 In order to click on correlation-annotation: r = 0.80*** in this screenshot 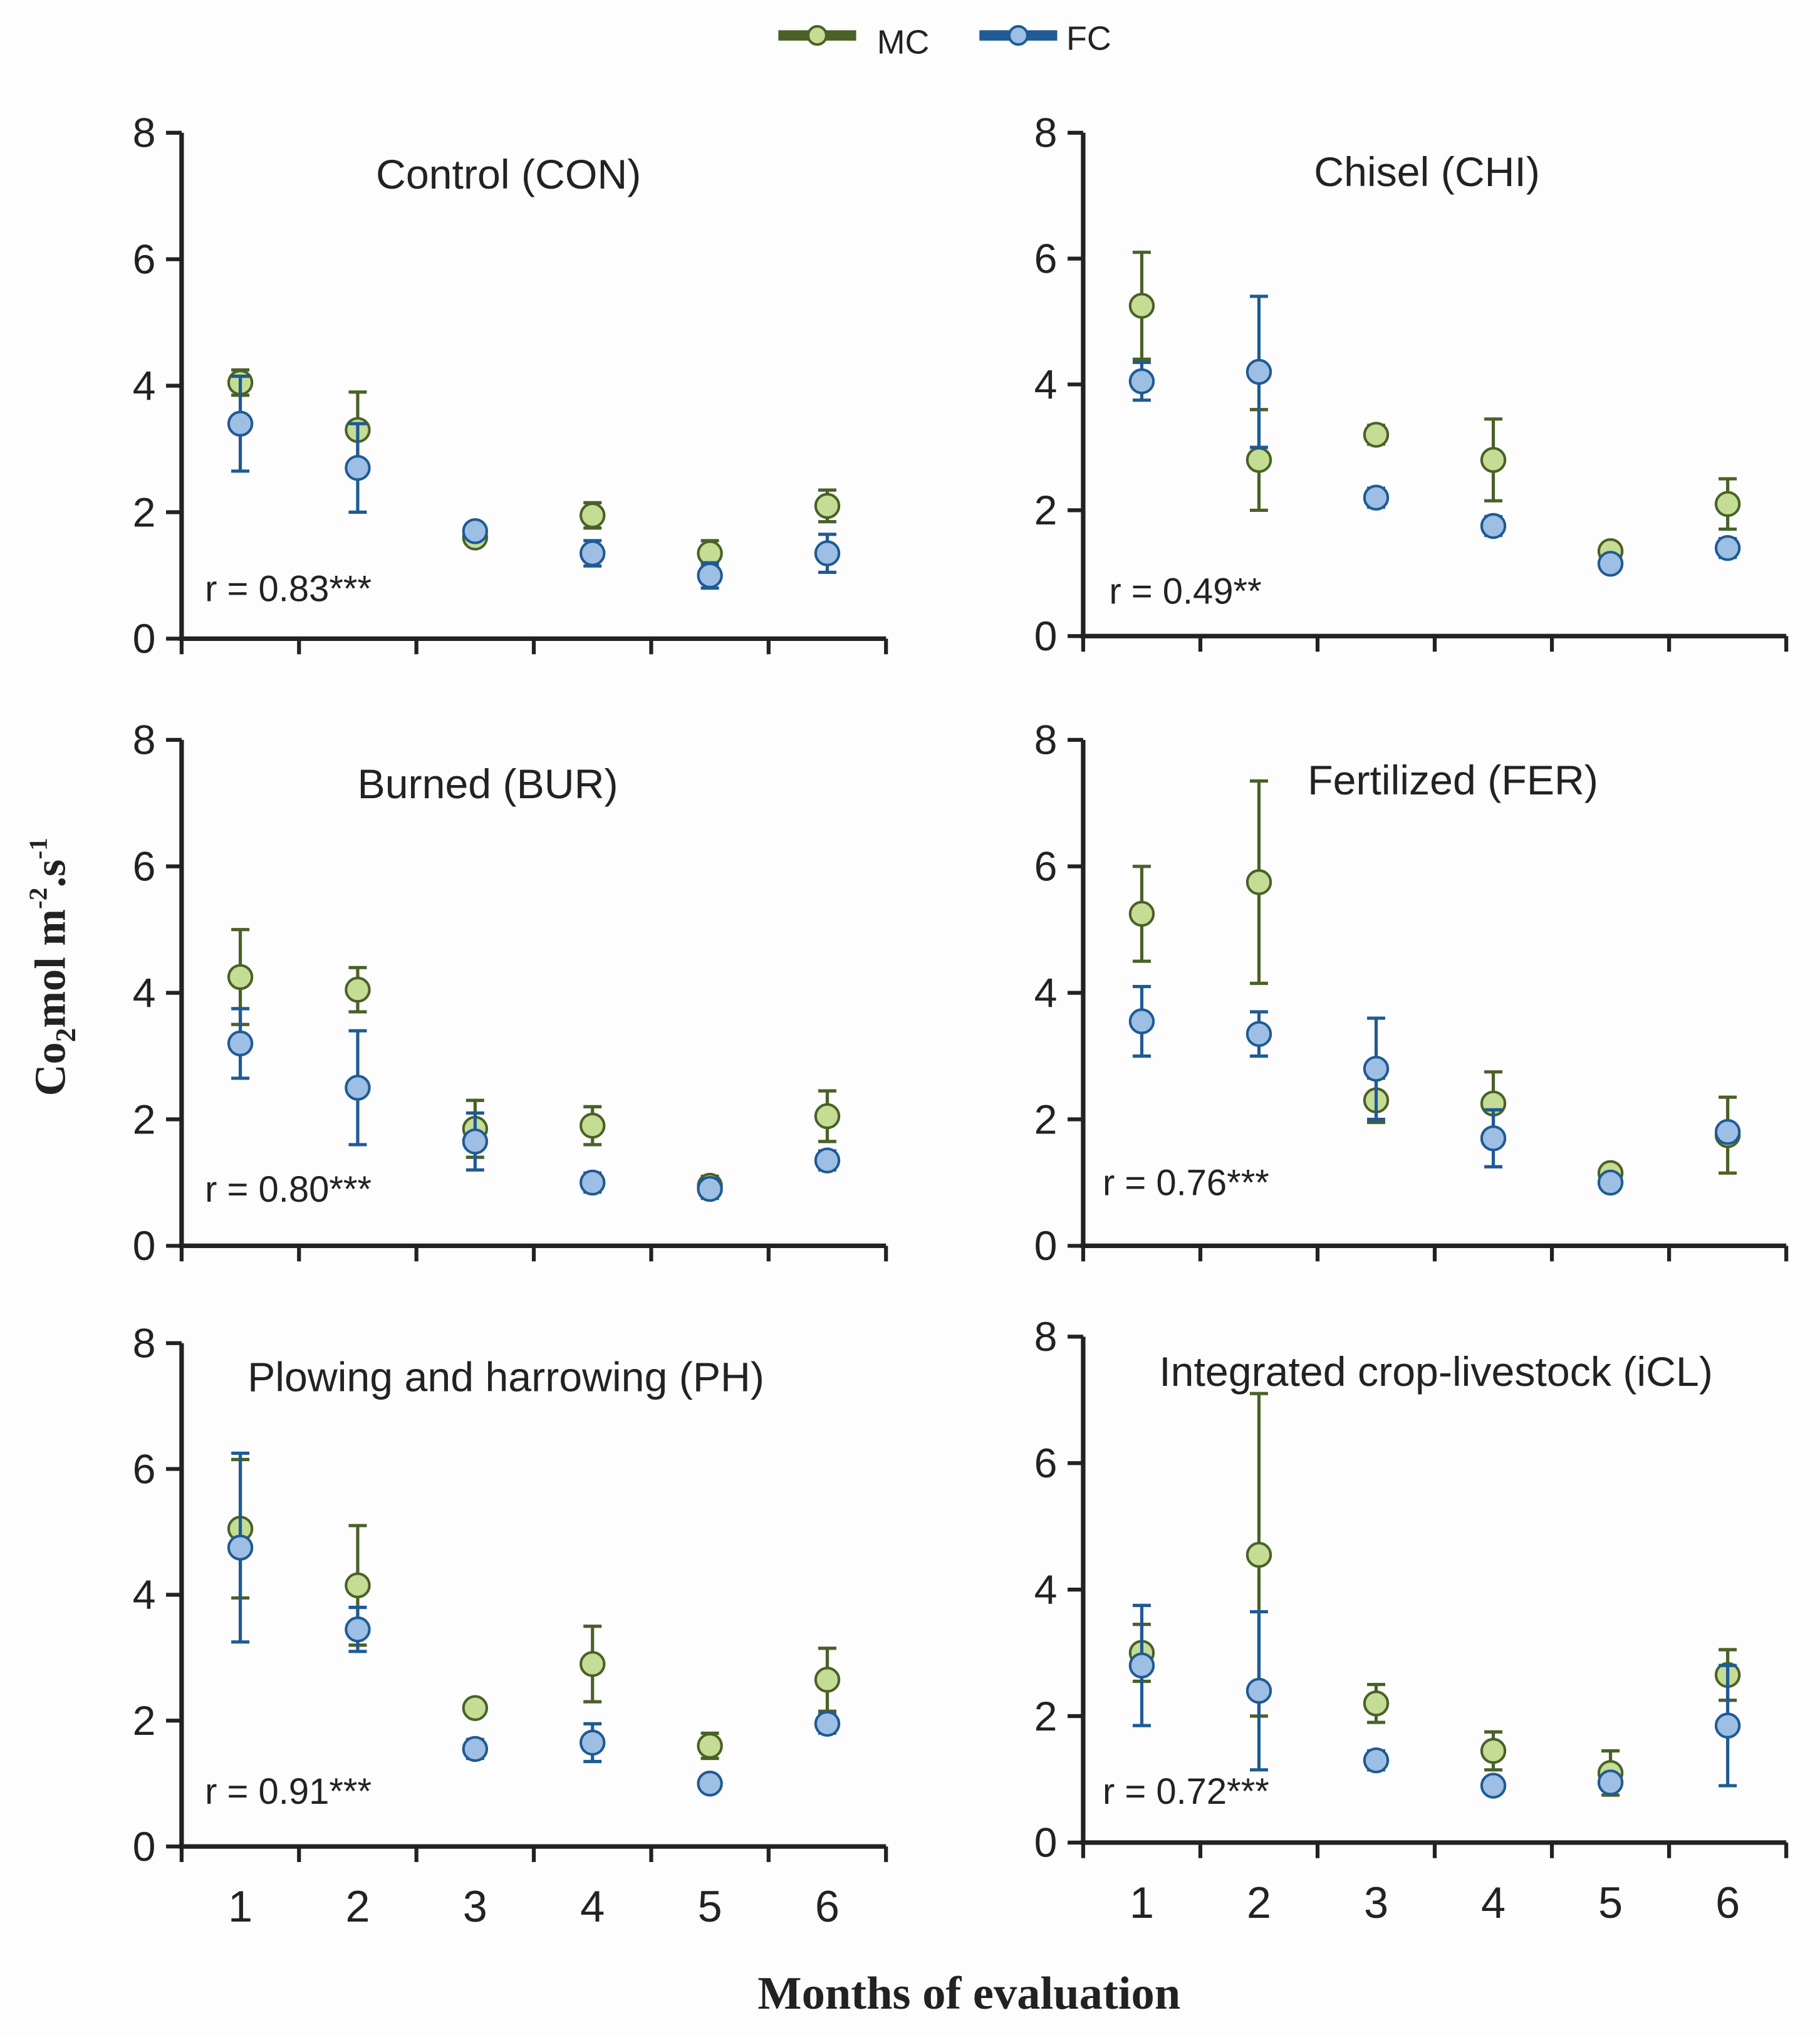, I will do `click(288, 1190)`.